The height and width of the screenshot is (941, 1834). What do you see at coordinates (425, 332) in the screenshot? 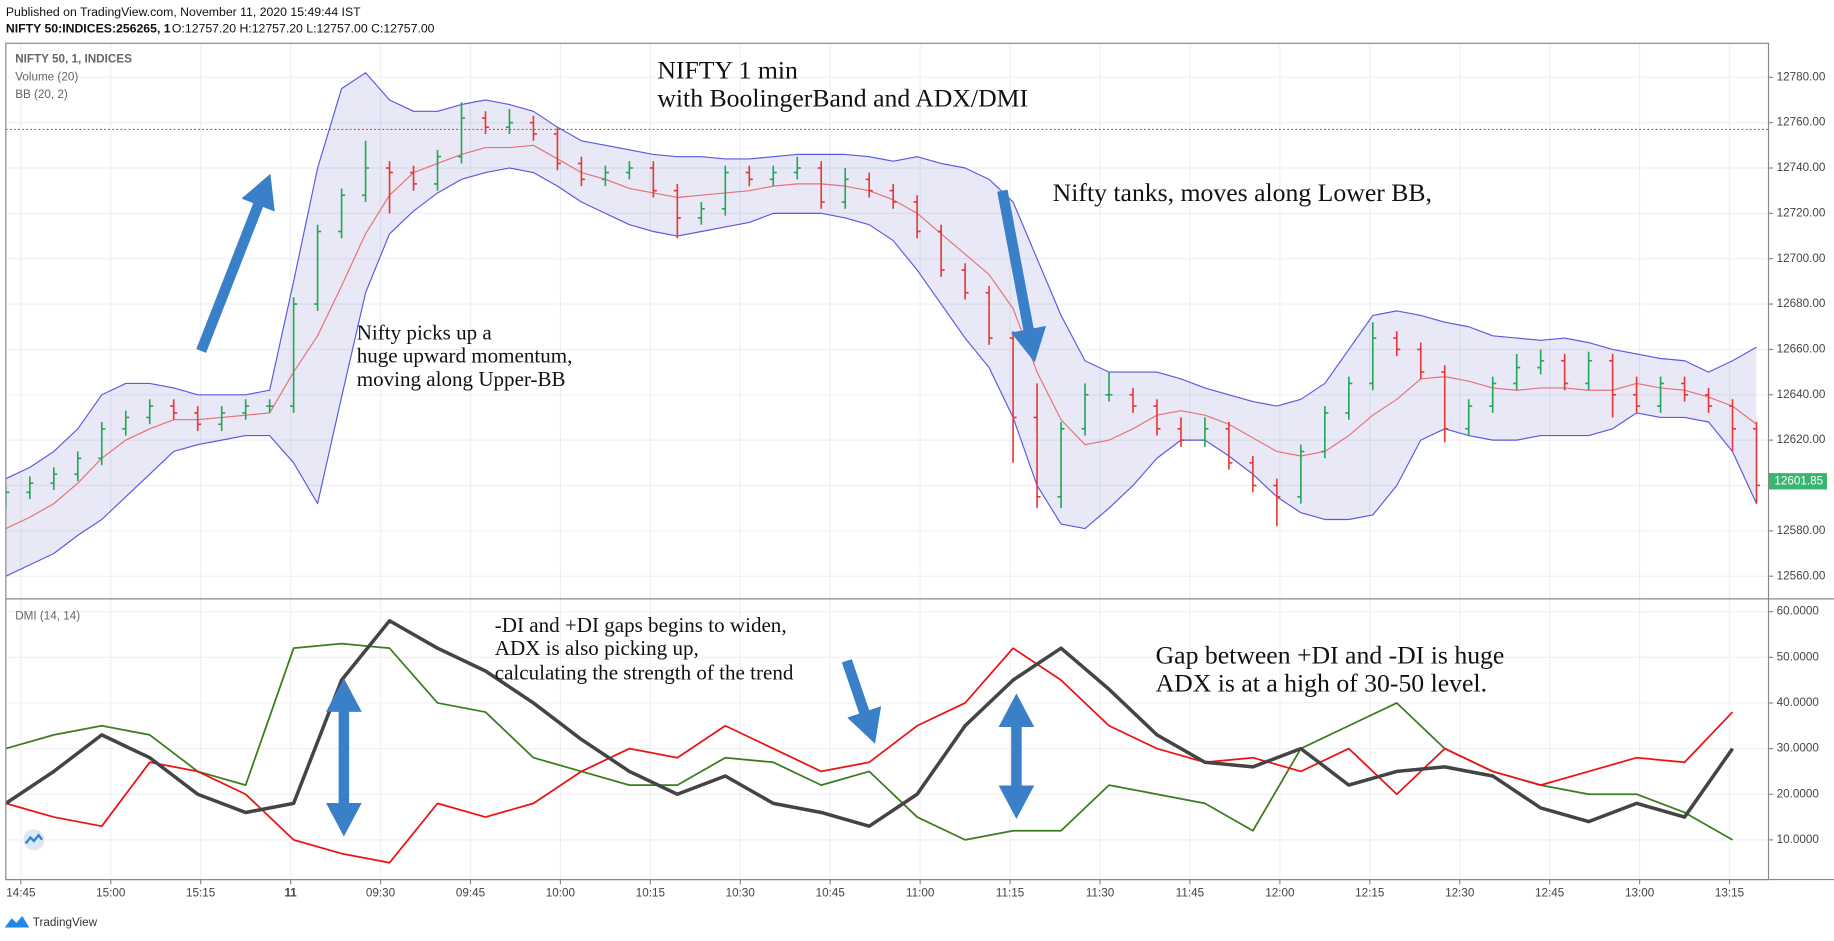
I see `annotation: Nifty picks up a` at bounding box center [425, 332].